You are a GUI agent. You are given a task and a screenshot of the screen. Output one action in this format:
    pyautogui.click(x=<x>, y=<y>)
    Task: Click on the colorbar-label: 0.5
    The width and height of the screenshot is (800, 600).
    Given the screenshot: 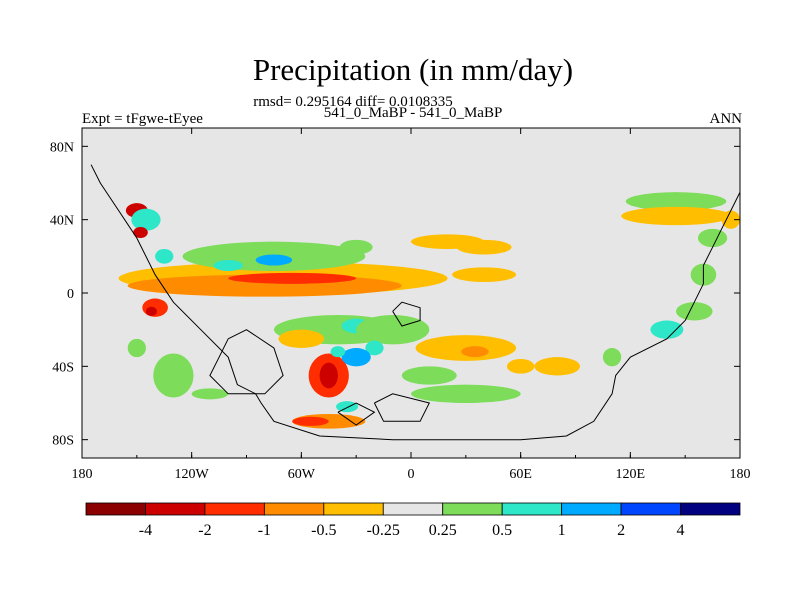 What is the action you would take?
    pyautogui.click(x=502, y=530)
    